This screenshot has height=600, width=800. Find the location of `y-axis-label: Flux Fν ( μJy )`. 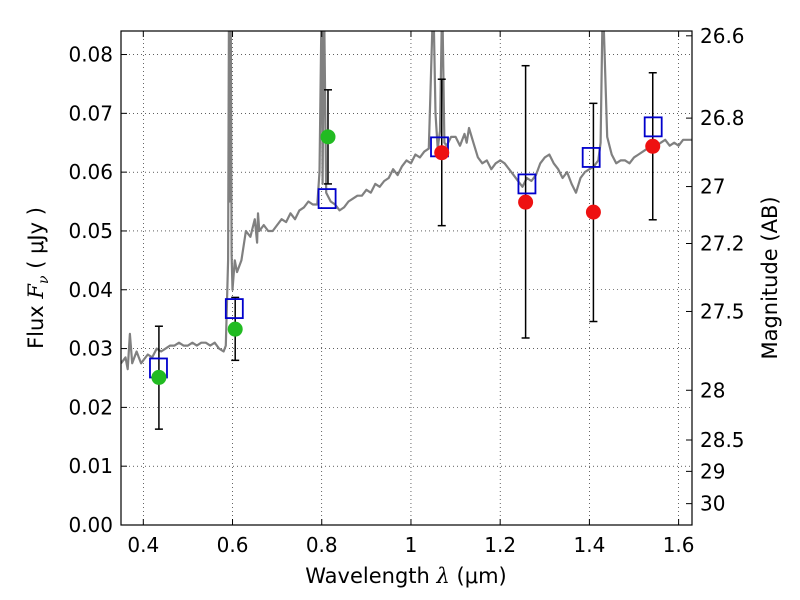

y-axis-label: Flux Fν ( μJy ) is located at coordinates (38, 278).